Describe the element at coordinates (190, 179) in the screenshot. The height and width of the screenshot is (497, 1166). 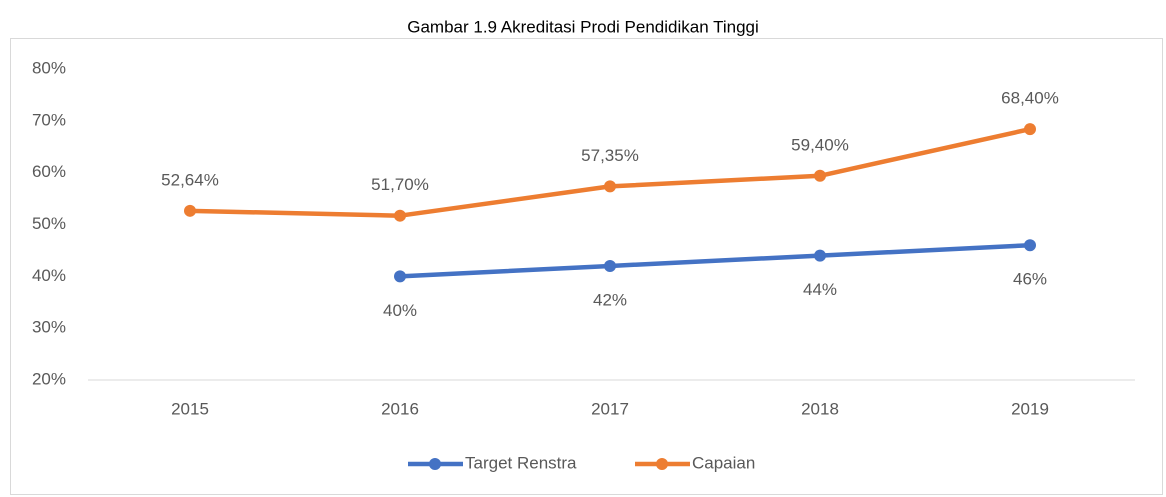
I see `data-label: 52,64%` at that location.